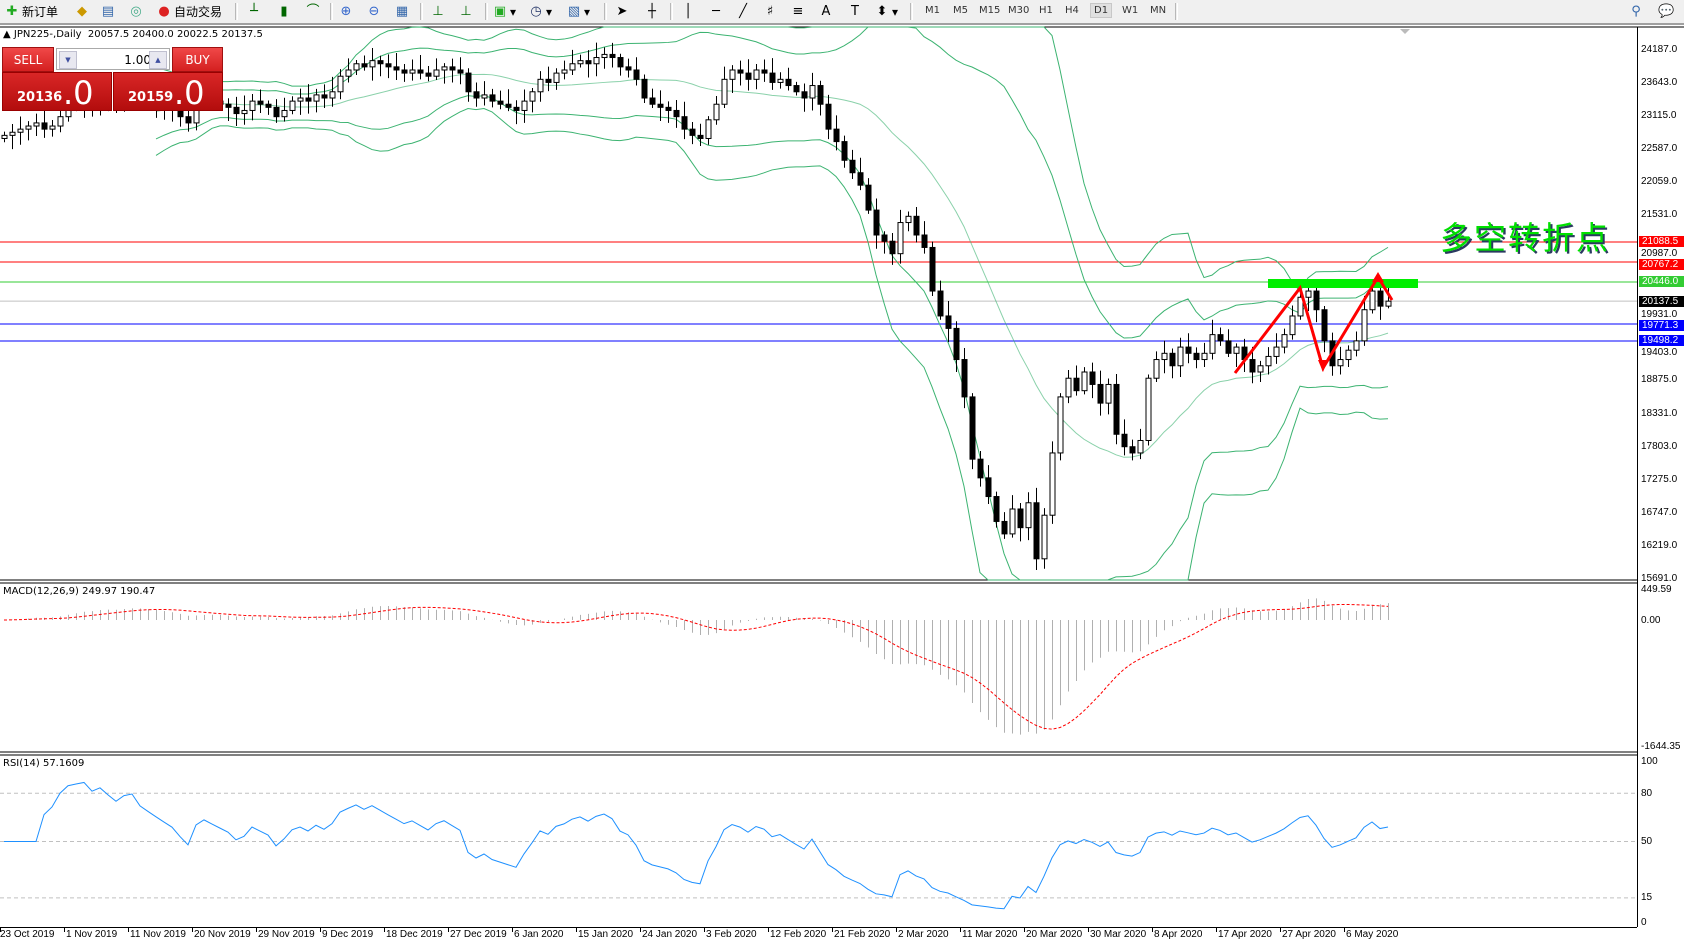 This screenshot has height=945, width=1684. Describe the element at coordinates (799, 11) in the screenshot. I see `fibo-retracement-button: ≡` at that location.